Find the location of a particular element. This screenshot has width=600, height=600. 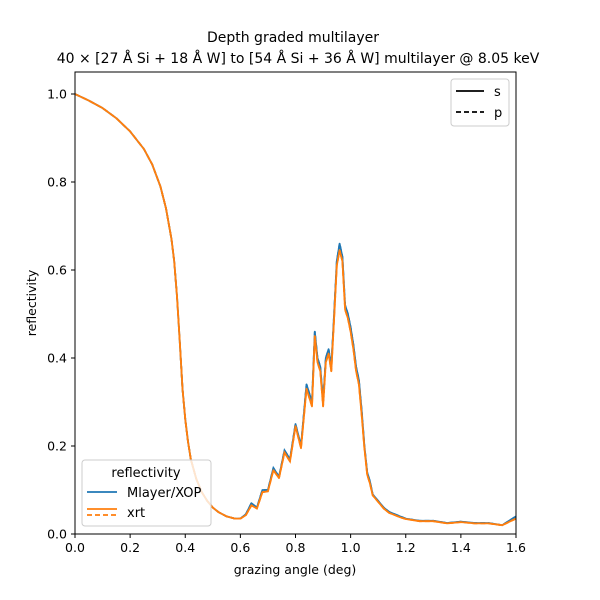

style-legend-label-p: p is located at coordinates (498, 113).